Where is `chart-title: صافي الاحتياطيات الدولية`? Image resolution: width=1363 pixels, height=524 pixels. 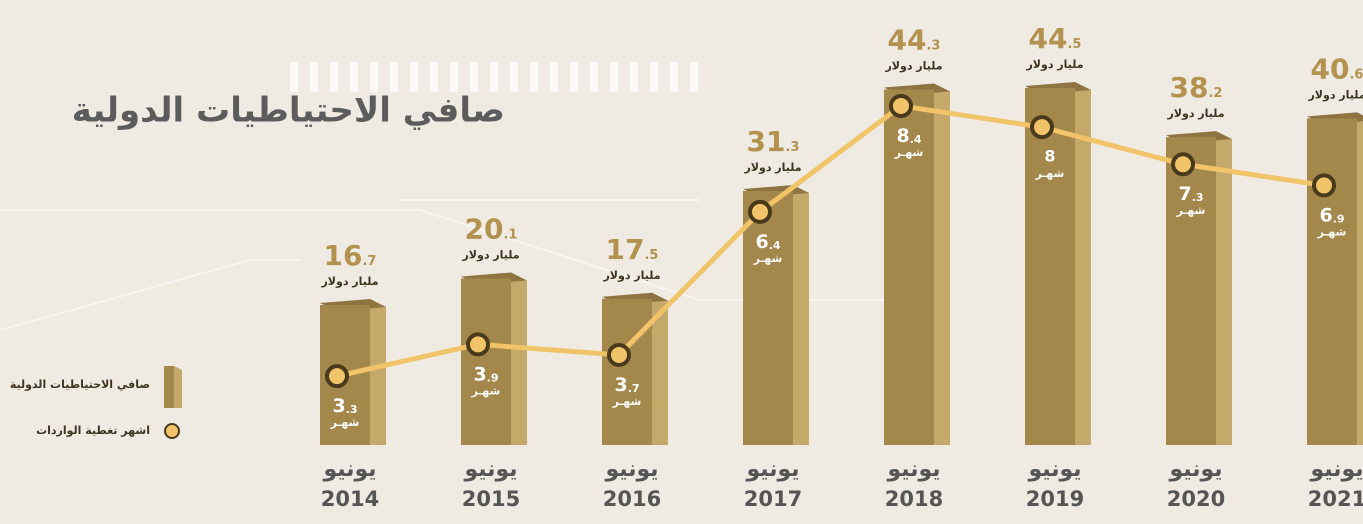
chart-title: صافي الاحتياطيات الدولية is located at coordinates (288, 111).